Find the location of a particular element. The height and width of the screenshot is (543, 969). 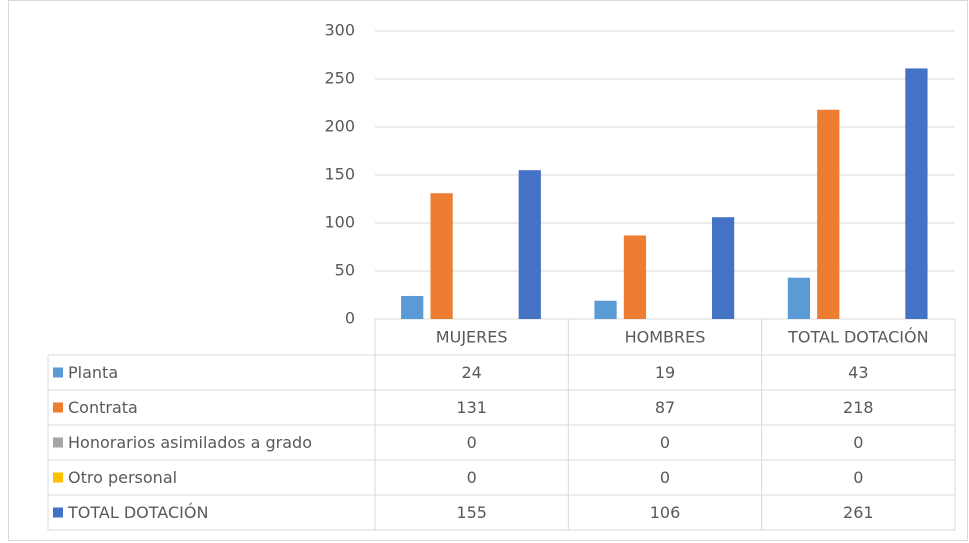

table-value: 261 is located at coordinates (858, 512).